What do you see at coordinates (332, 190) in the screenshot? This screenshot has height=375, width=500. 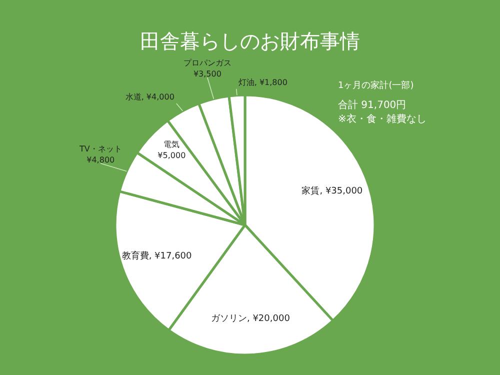 I see `slice-label: 家賃, ¥35,000` at bounding box center [332, 190].